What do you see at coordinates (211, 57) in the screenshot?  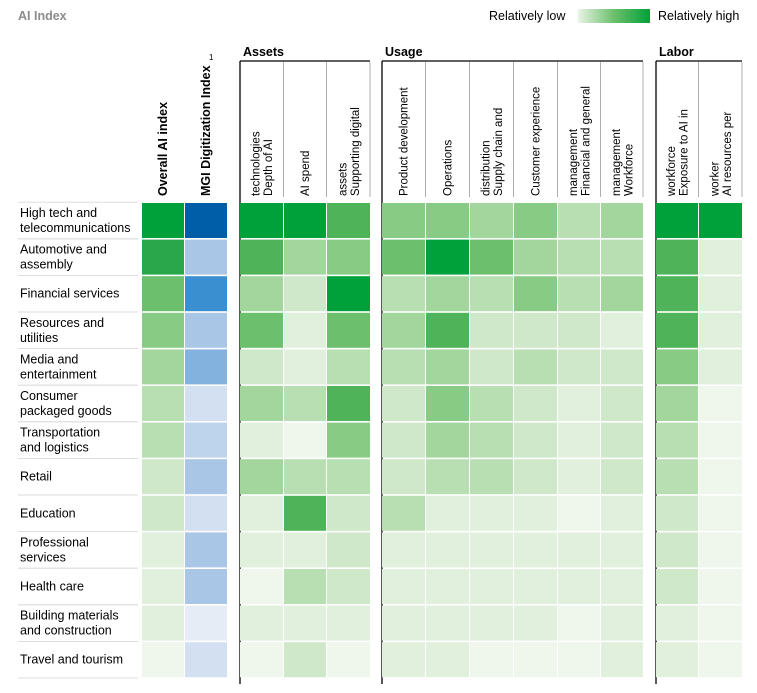 I see `footnote-marker: 1` at bounding box center [211, 57].